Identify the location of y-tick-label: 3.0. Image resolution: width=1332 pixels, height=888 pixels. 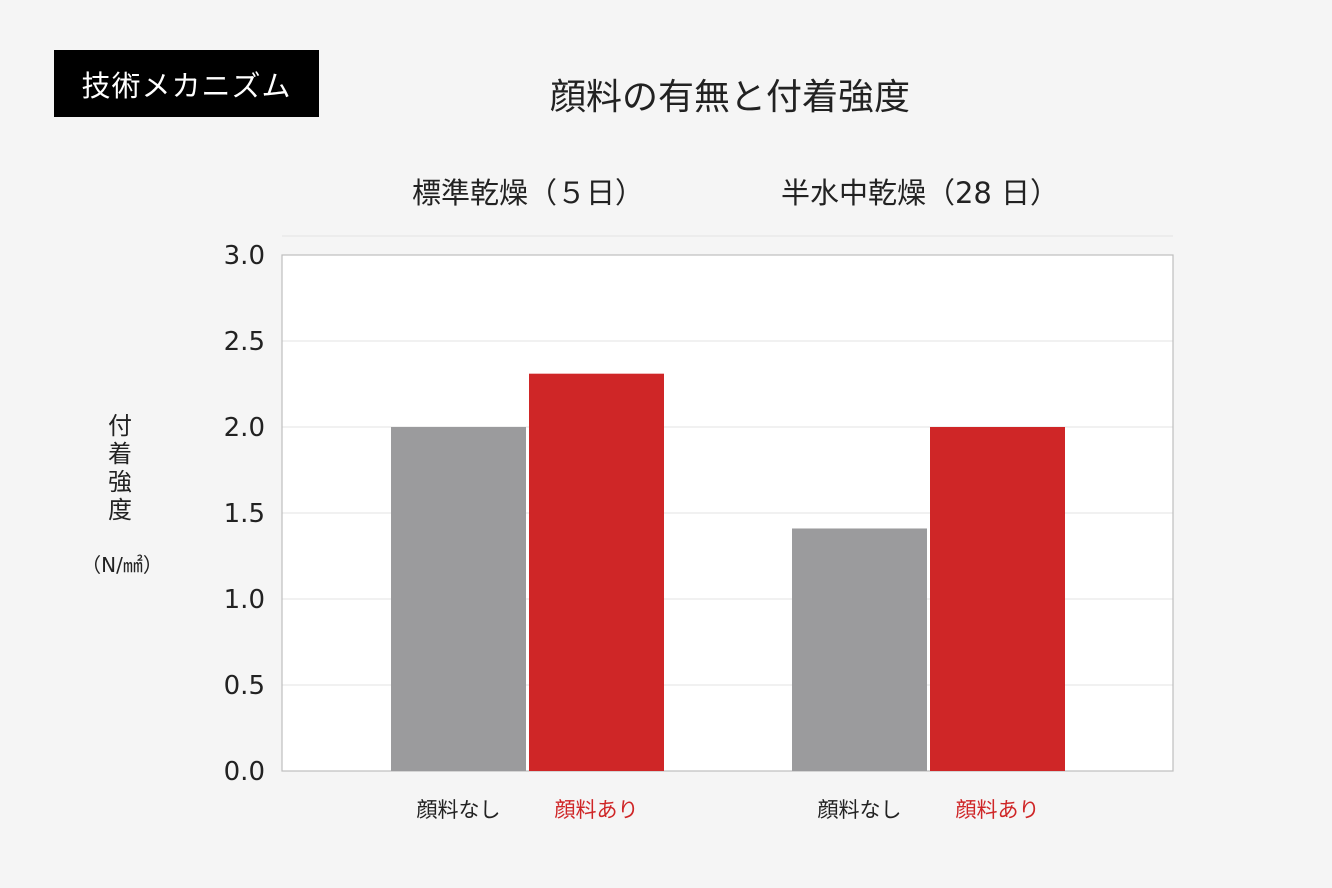
(244, 256).